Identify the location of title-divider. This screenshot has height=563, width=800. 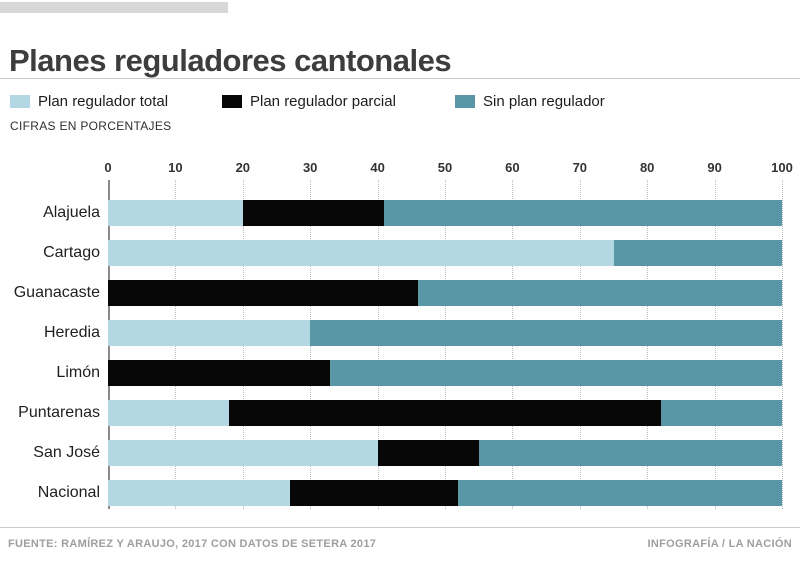
(400, 78).